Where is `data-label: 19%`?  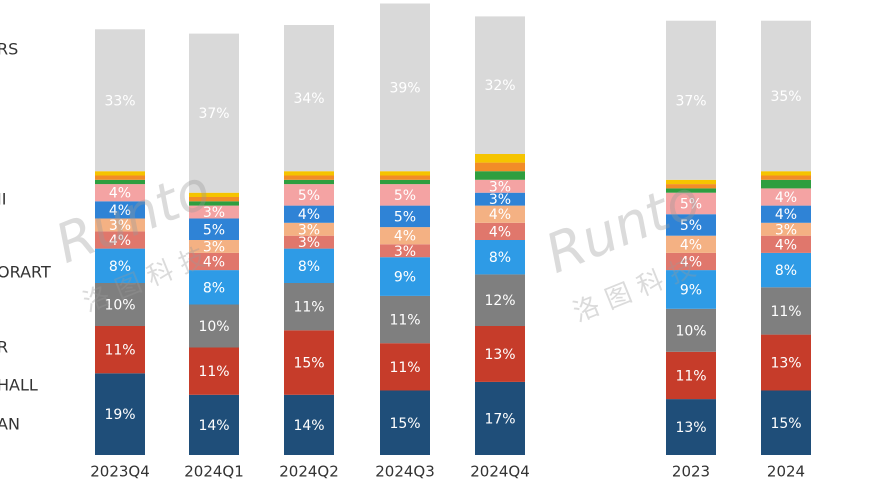
data-label: 19% is located at coordinates (119, 415).